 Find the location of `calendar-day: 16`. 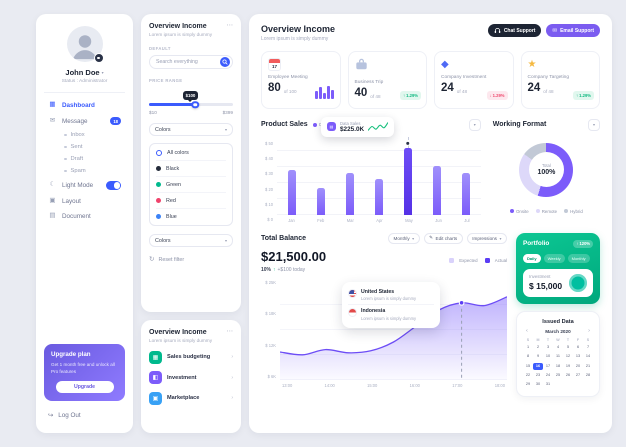

calendar-day: 16 is located at coordinates (538, 366).